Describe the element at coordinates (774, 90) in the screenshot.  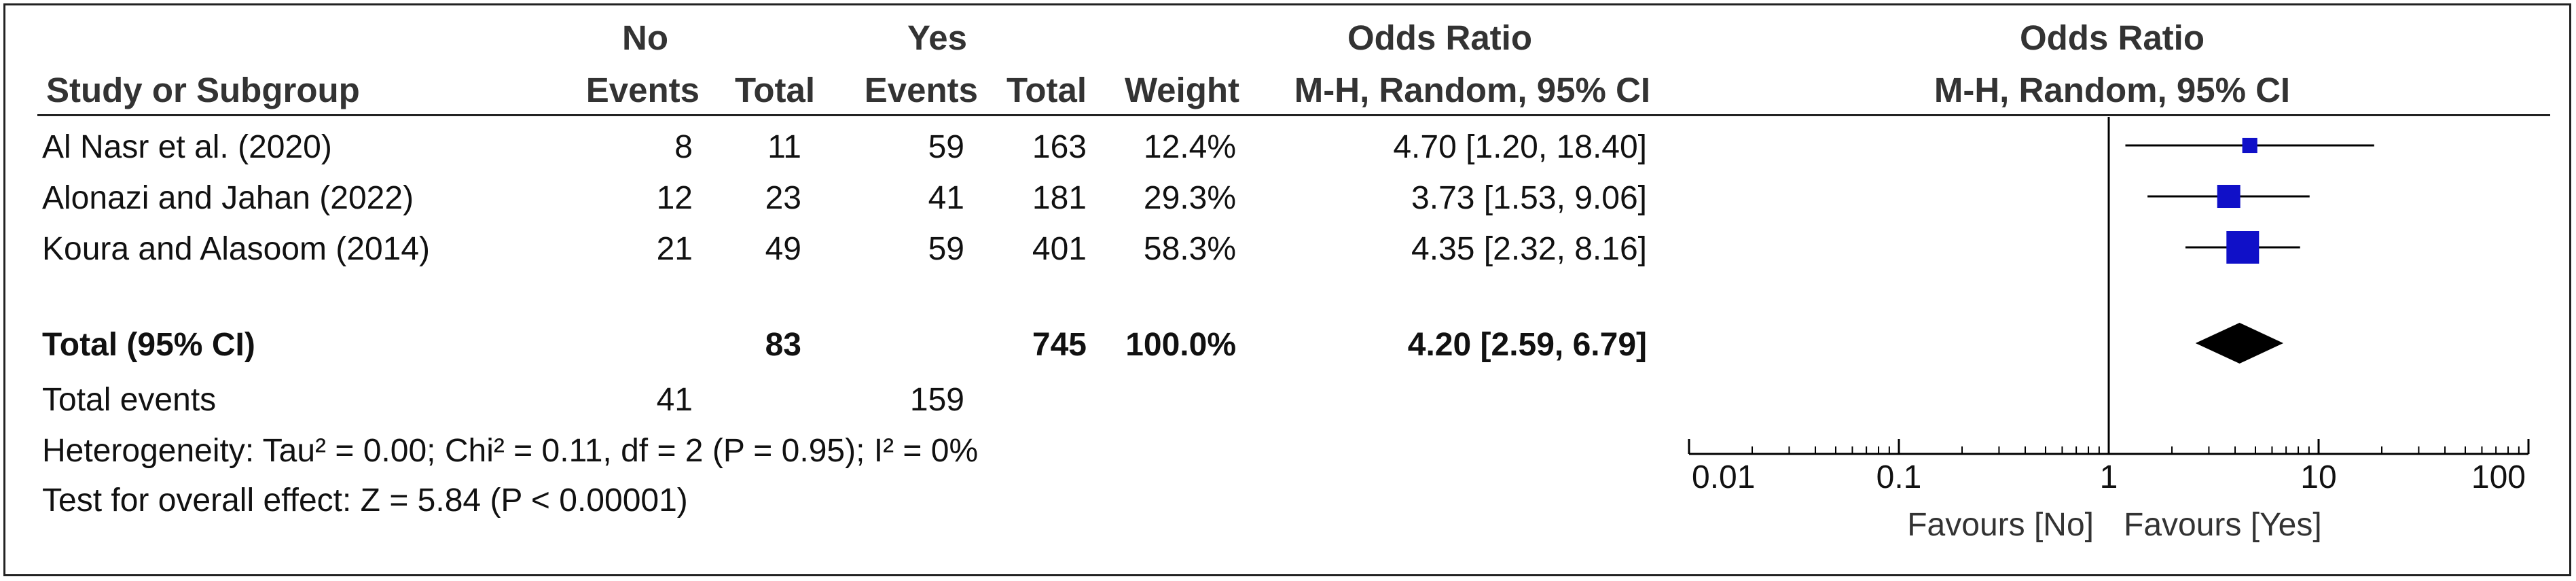
I see `column-header-no-total: Total` at that location.